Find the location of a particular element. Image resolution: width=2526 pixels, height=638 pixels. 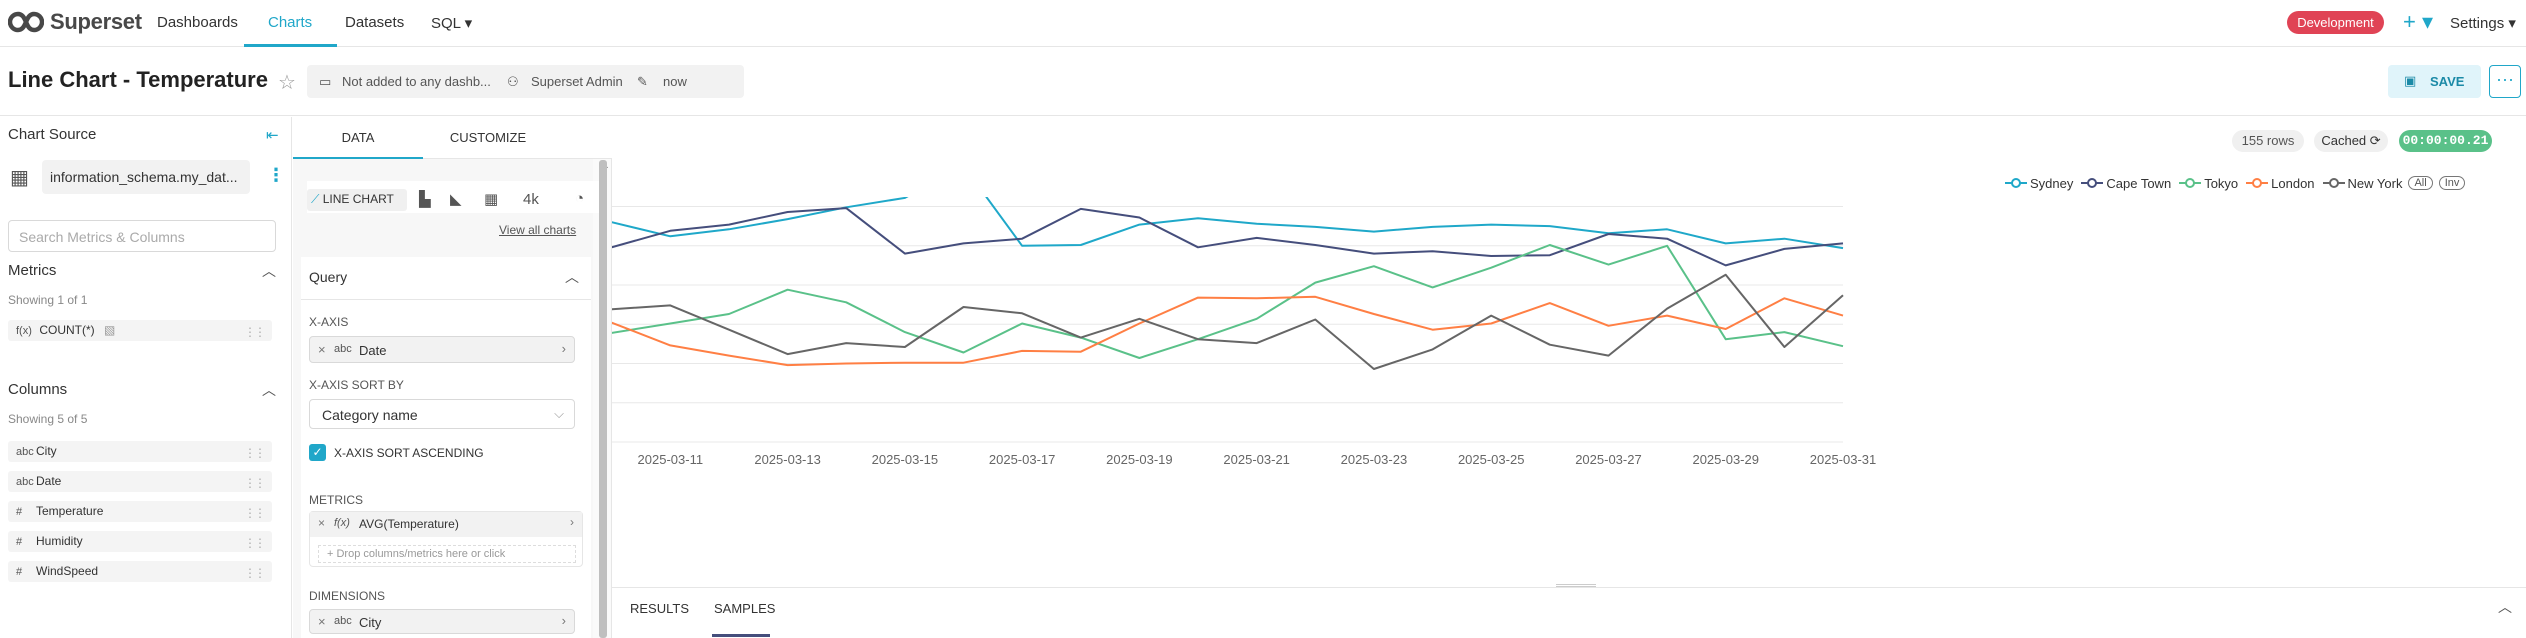

viz-line-chart-button: ⟋ LINE CHART is located at coordinates (357, 200).